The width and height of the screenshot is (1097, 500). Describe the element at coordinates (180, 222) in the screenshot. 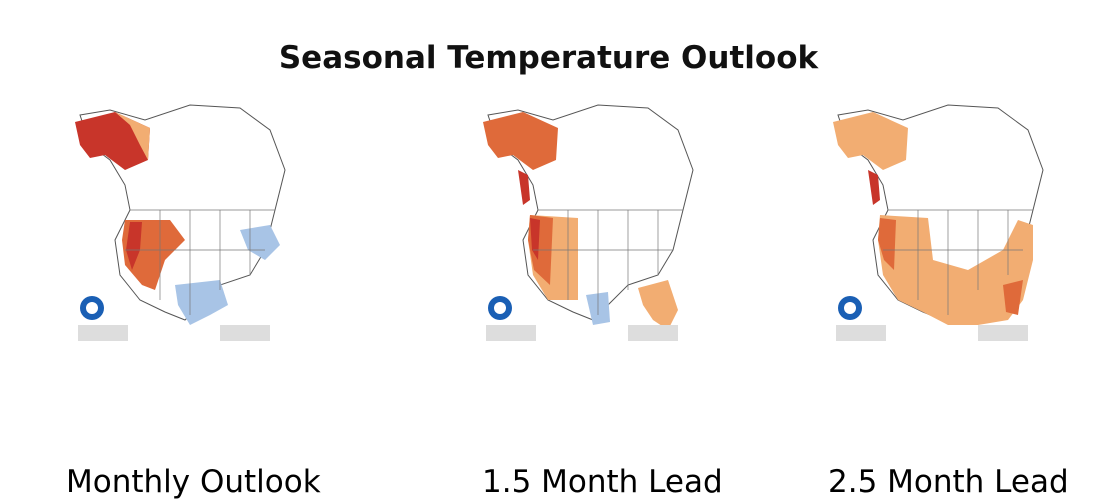

I see `outlook-map-monthly` at that location.